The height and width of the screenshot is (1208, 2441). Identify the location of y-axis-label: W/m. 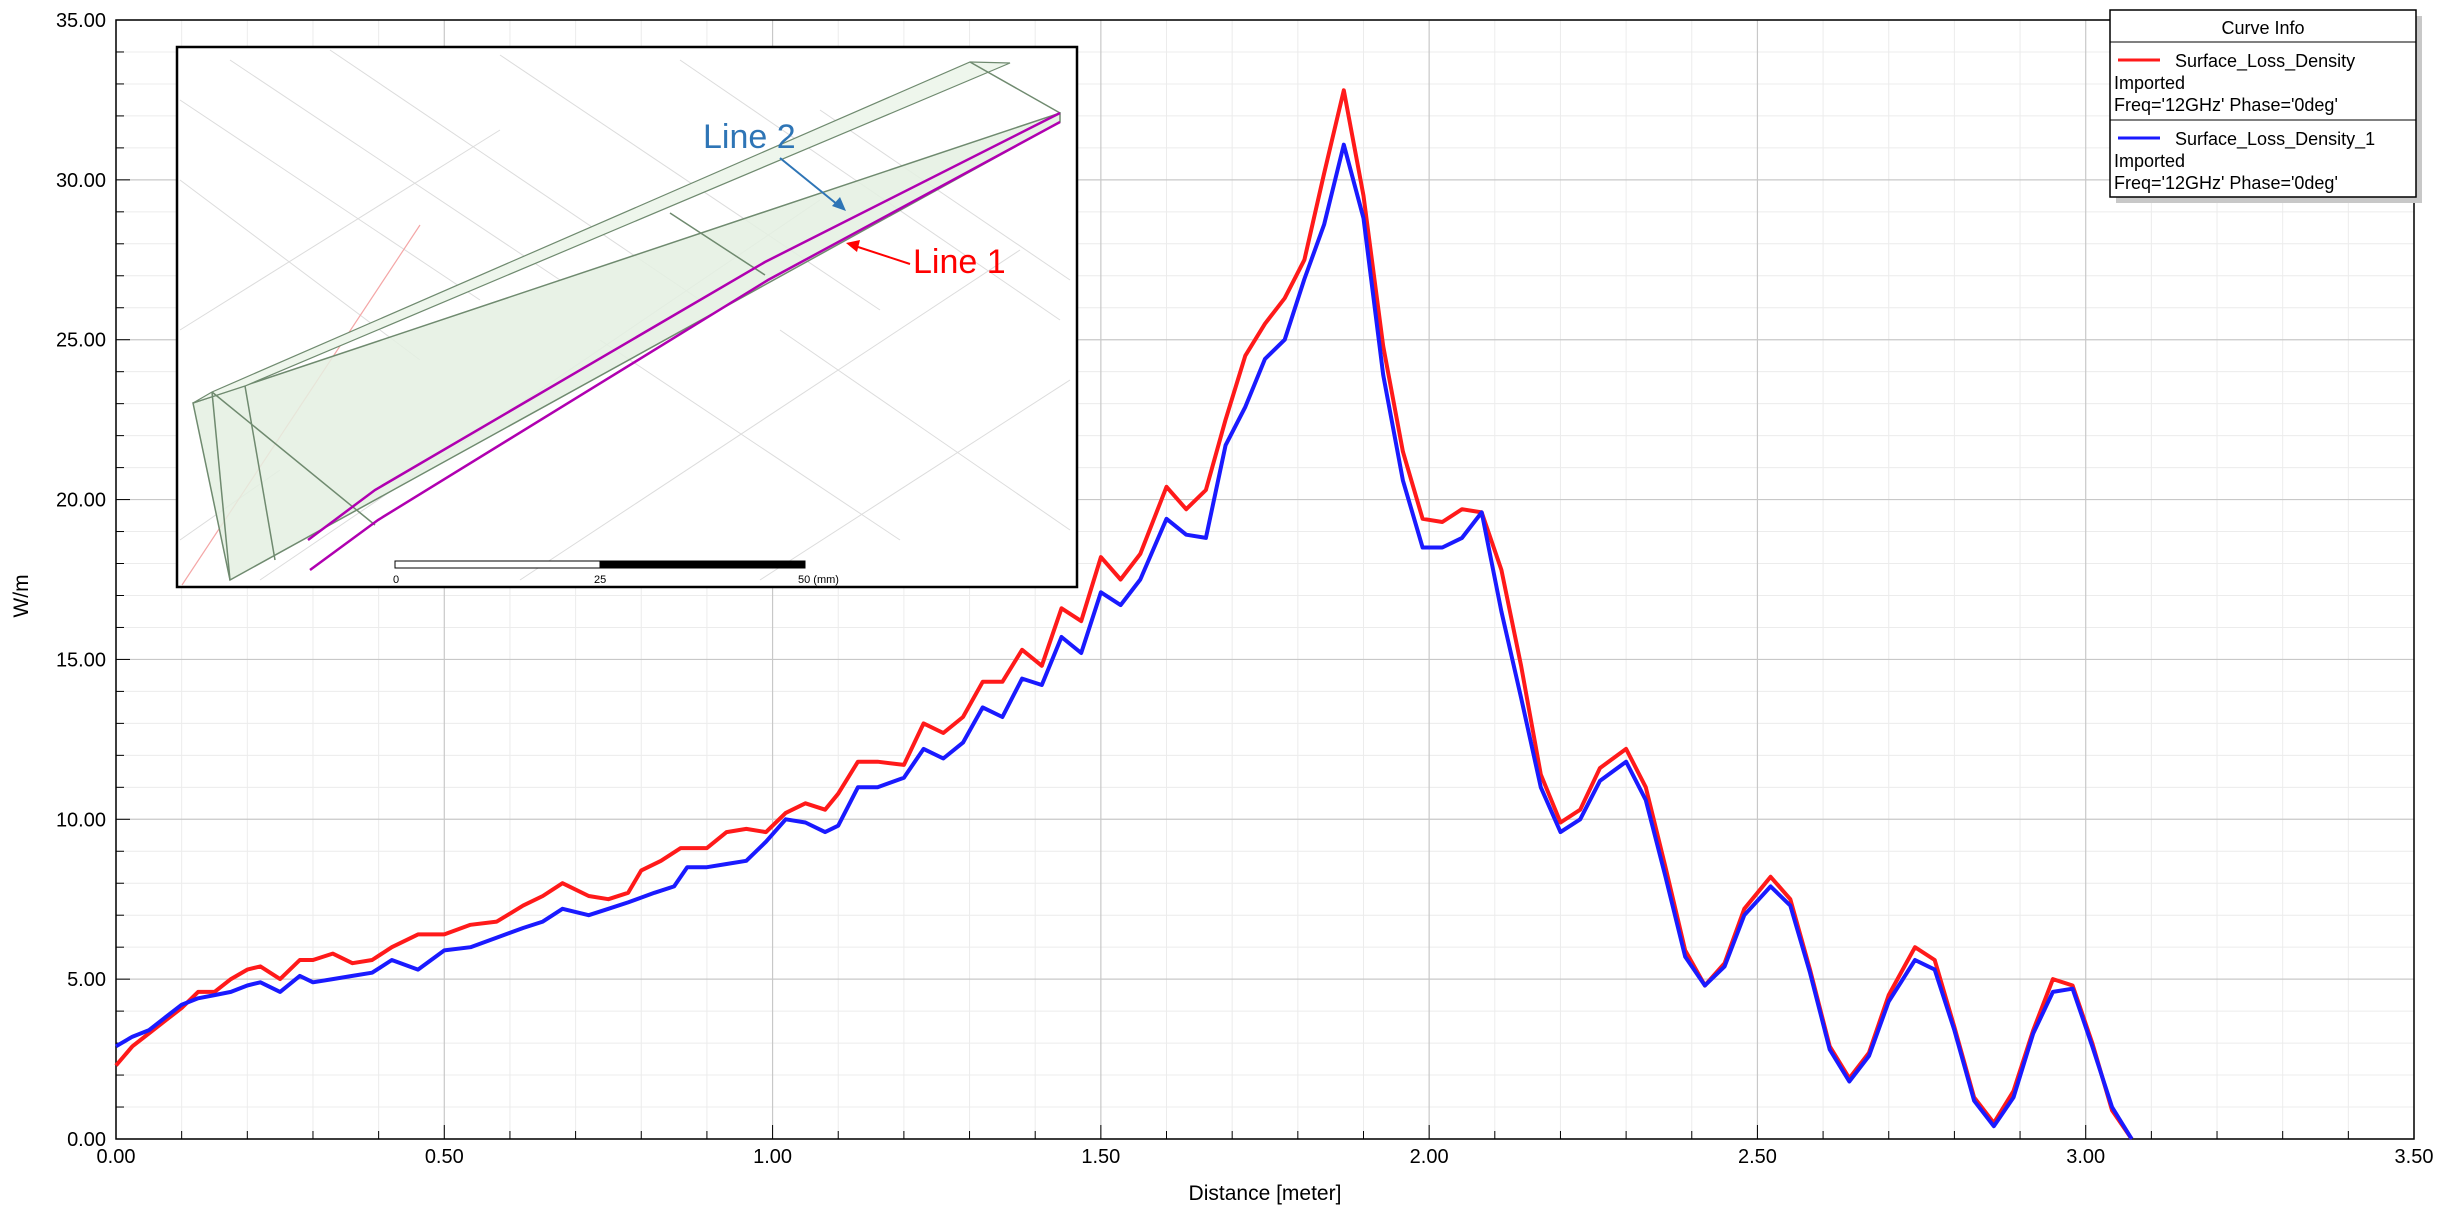
(21, 595).